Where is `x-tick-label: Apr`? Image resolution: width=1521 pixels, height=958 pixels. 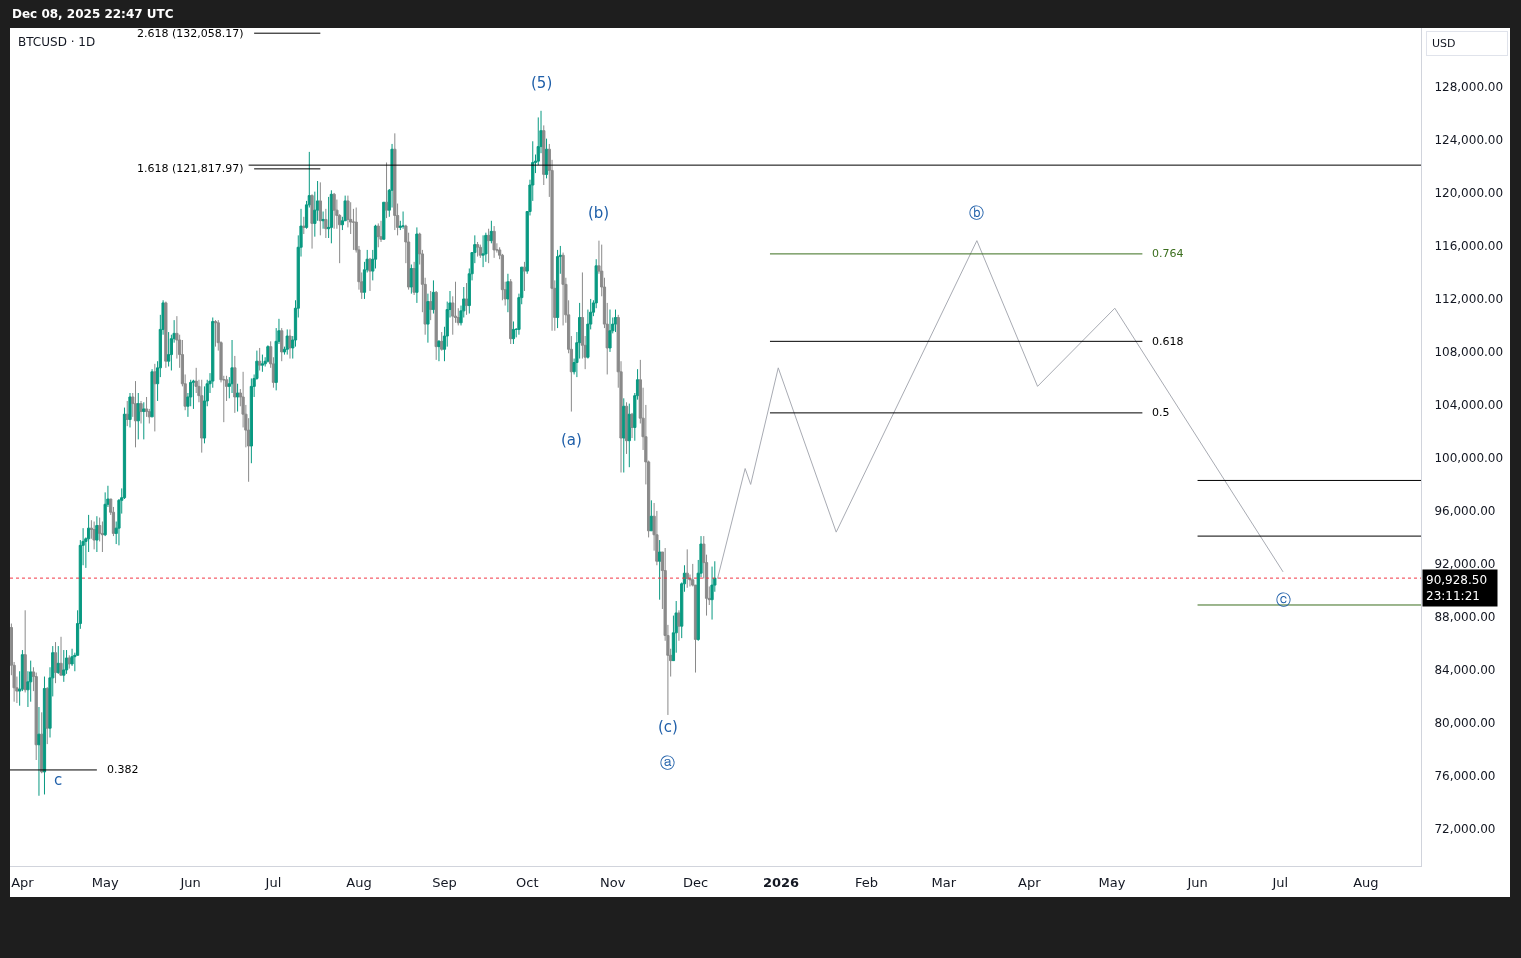 x-tick-label: Apr is located at coordinates (1030, 882).